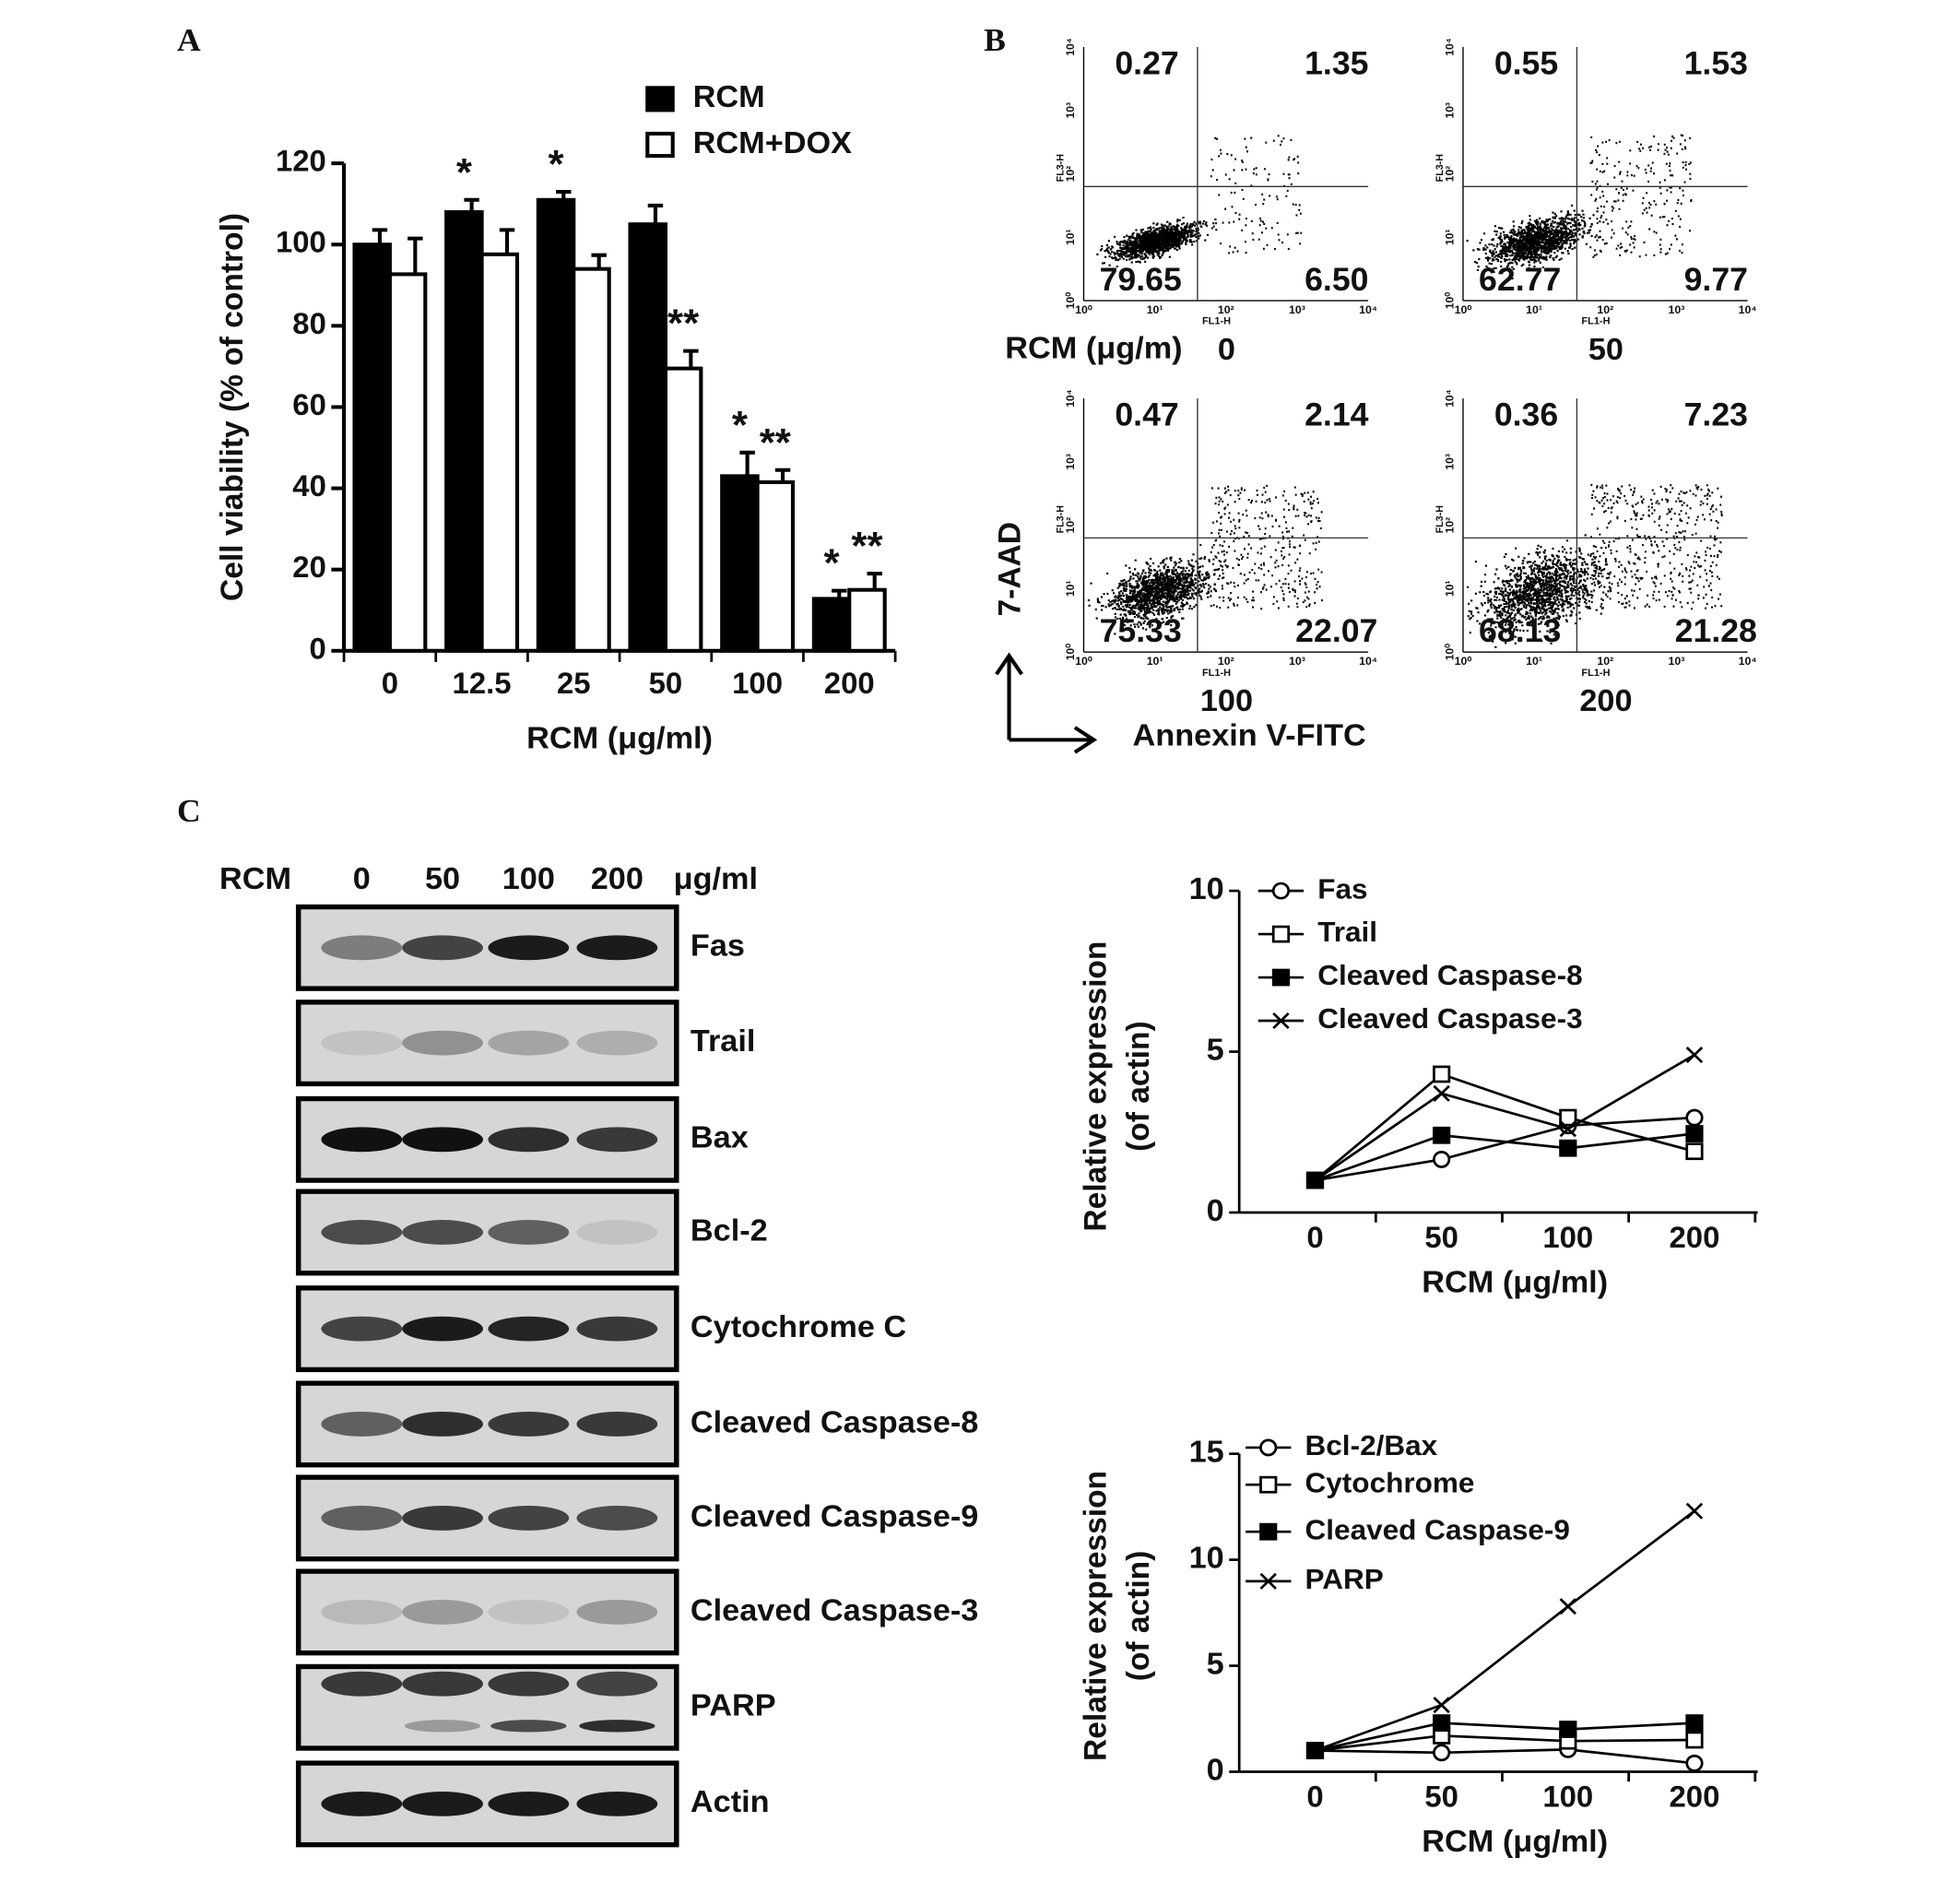 The image size is (1960, 1893). What do you see at coordinates (1336, 632) in the screenshot?
I see `quadrant-value: 22.07` at bounding box center [1336, 632].